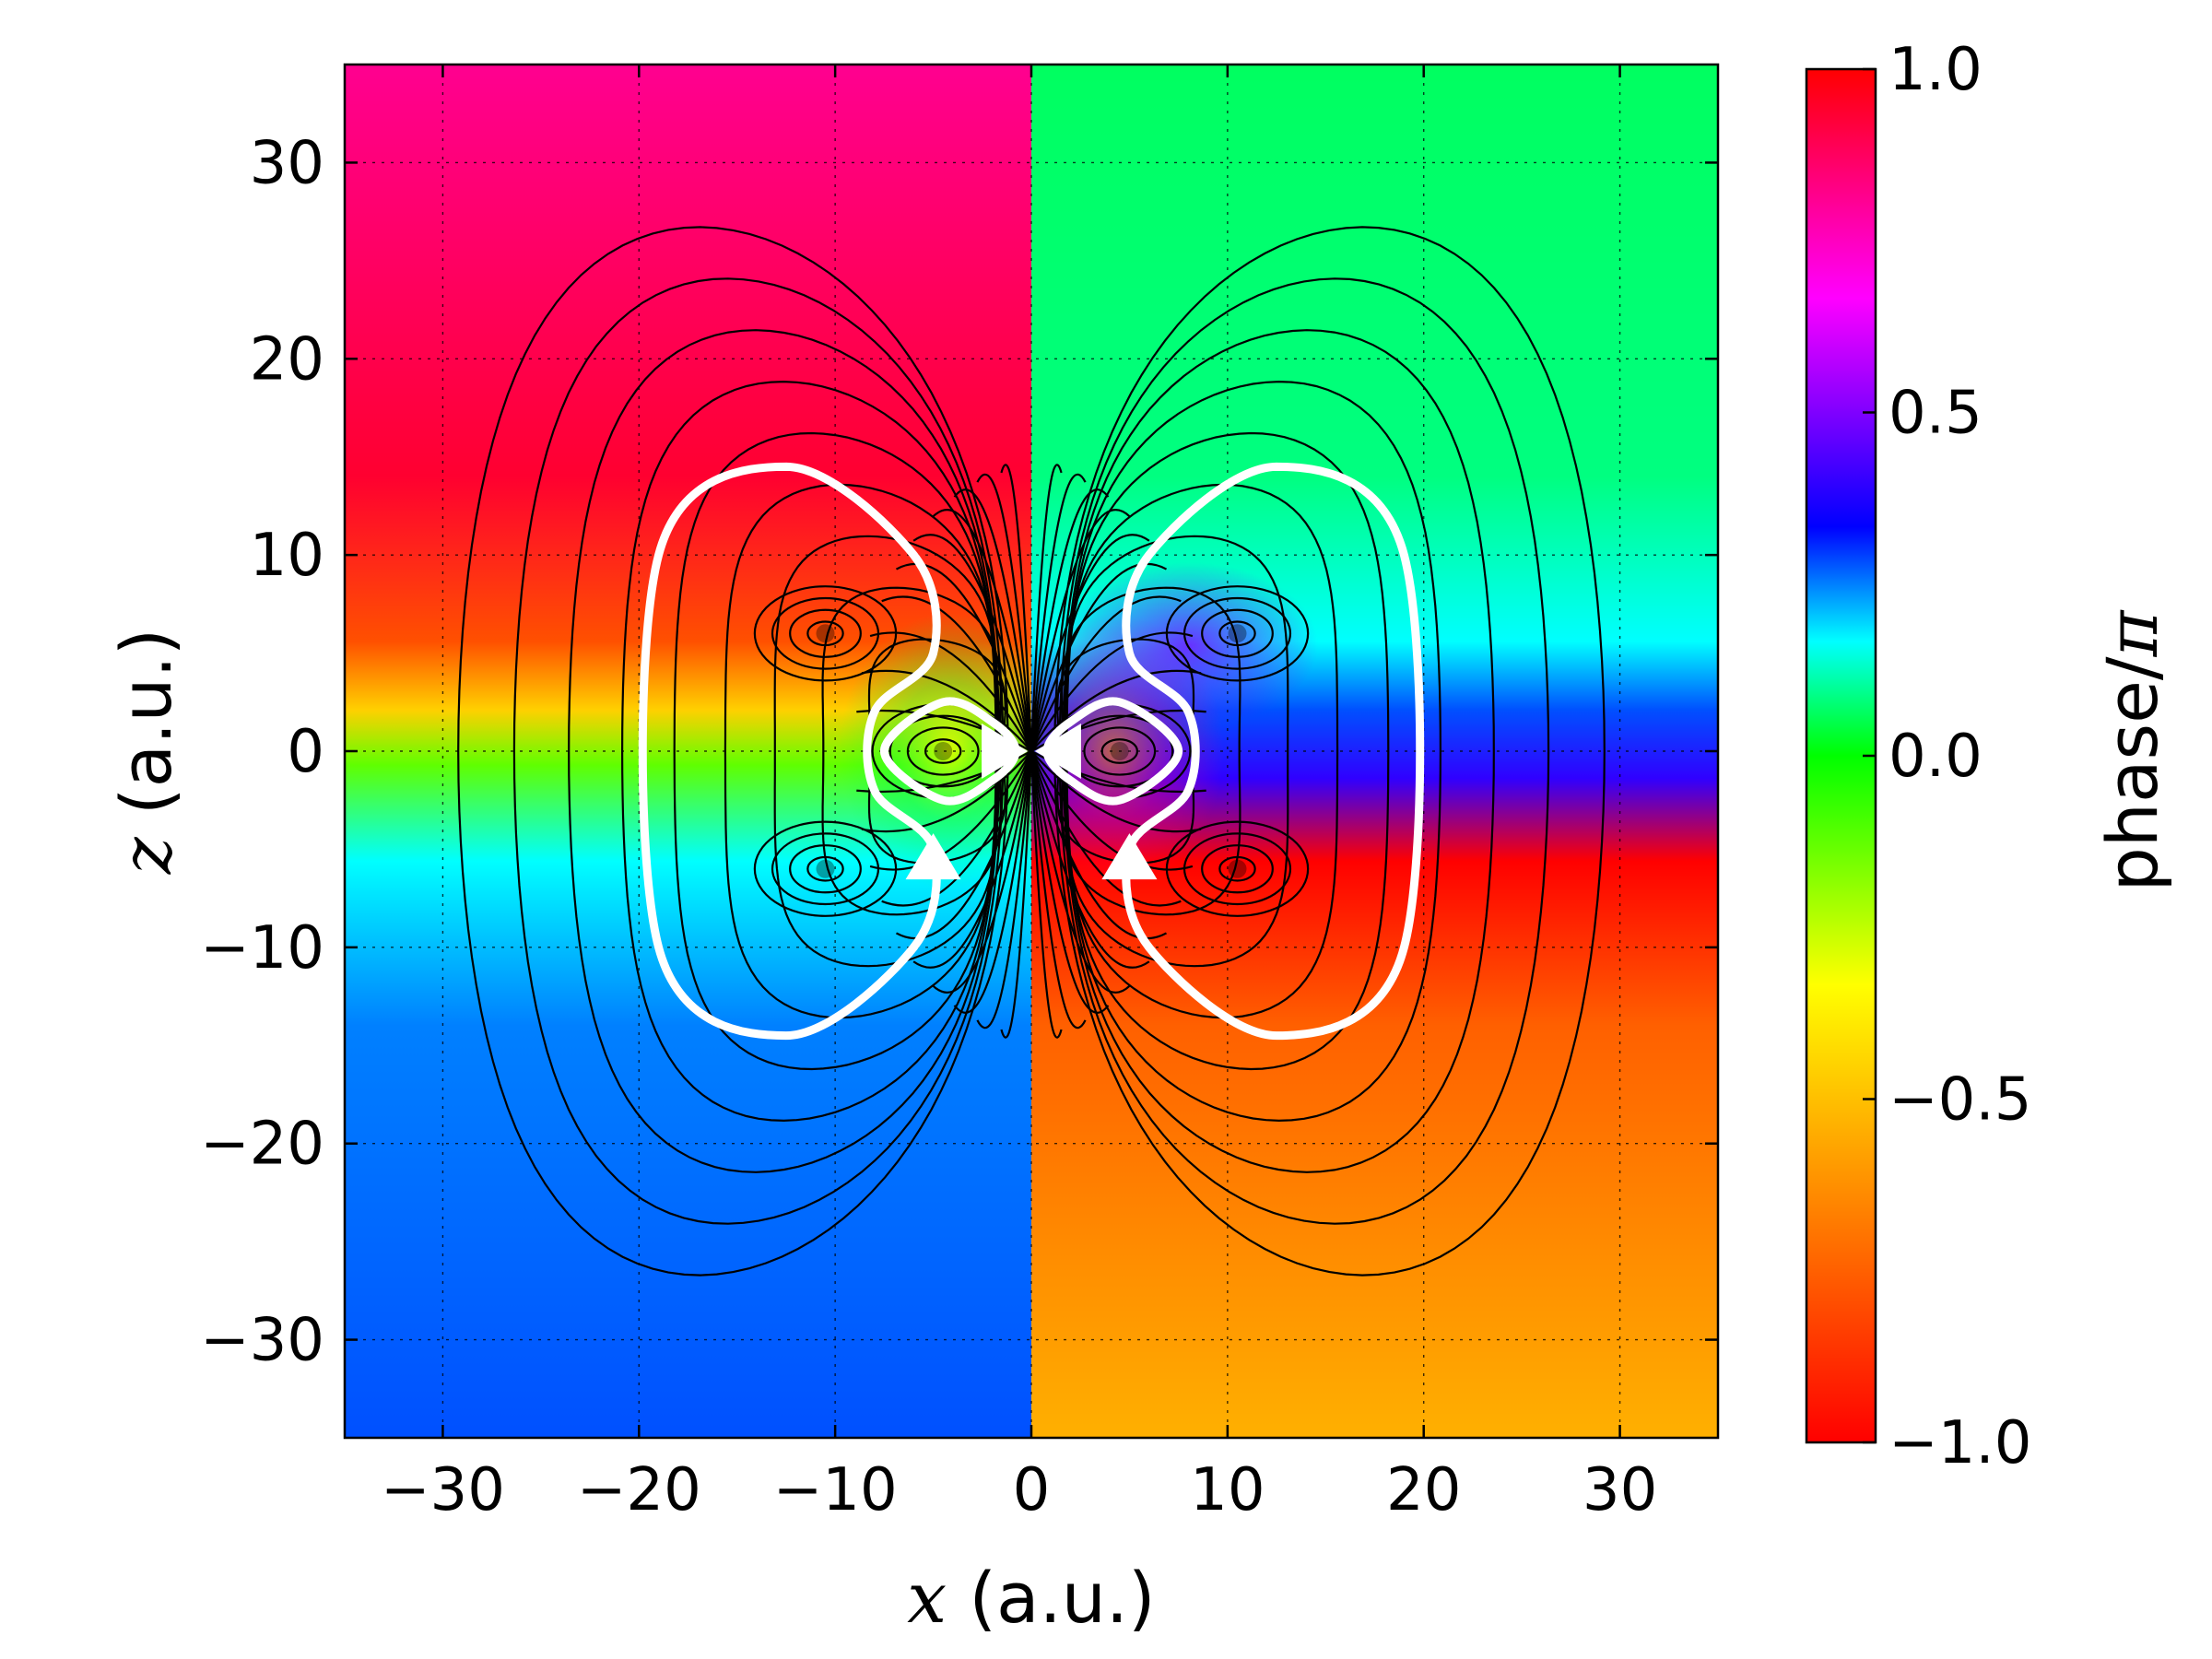 The height and width of the screenshot is (1659, 2212). I want to click on streamline-outer-right, so click(1273, 751).